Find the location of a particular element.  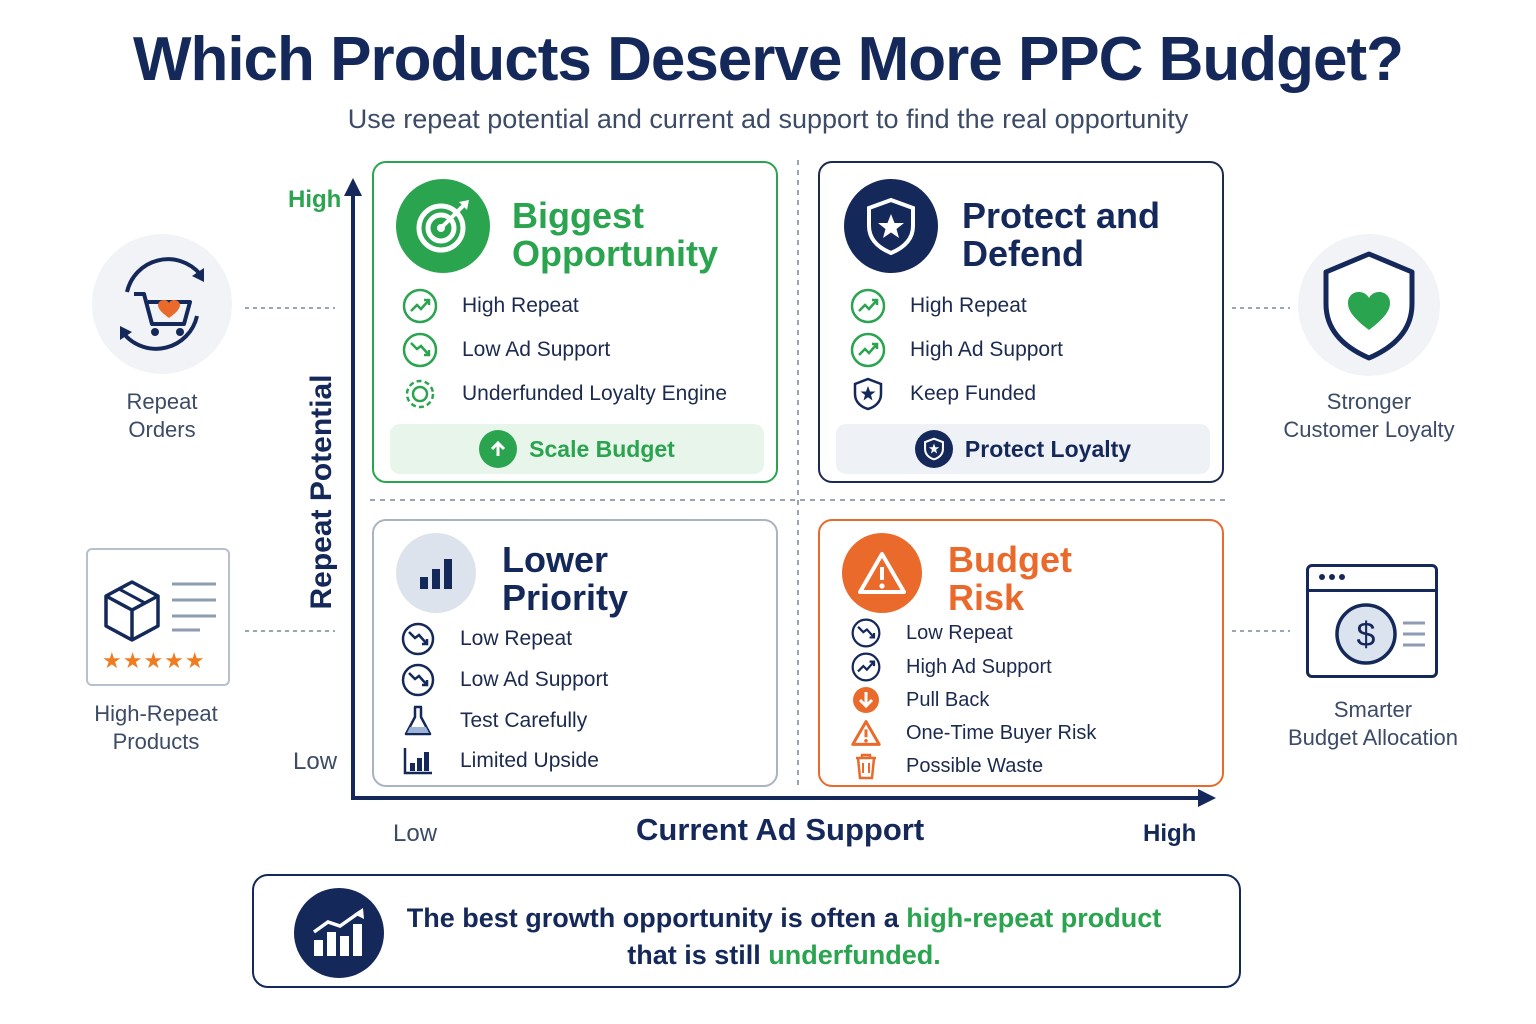

list-item: Test Carefully is located at coordinates (493, 721).